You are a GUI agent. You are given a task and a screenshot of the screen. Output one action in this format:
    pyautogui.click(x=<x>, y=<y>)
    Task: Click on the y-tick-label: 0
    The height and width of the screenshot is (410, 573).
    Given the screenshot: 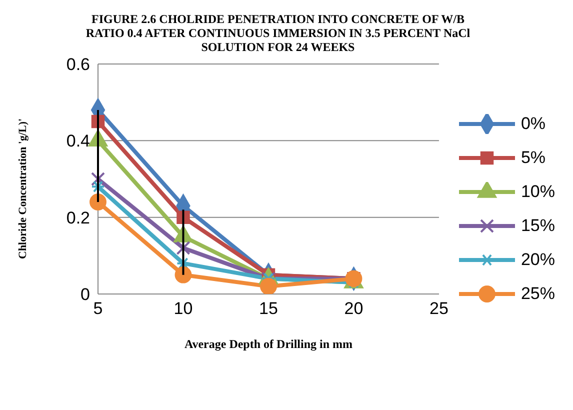 What is the action you would take?
    pyautogui.click(x=85, y=294)
    